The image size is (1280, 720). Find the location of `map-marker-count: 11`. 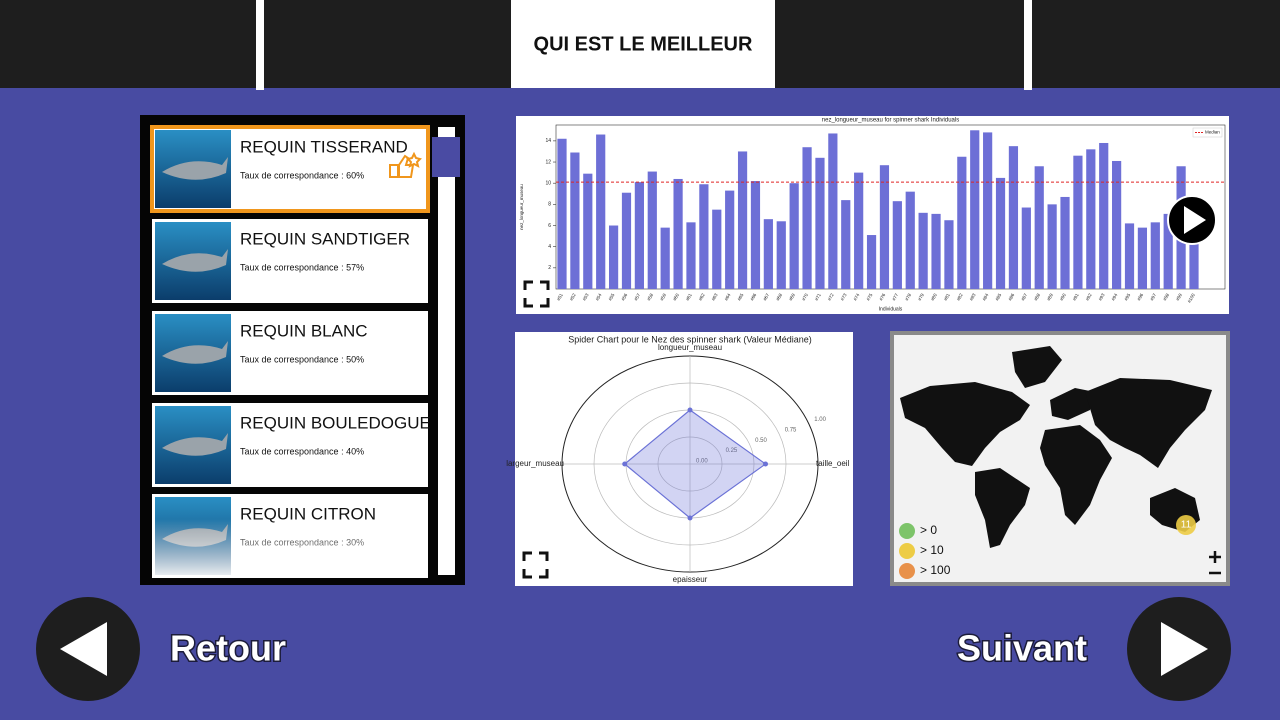

map-marker-count: 11 is located at coordinates (1186, 525).